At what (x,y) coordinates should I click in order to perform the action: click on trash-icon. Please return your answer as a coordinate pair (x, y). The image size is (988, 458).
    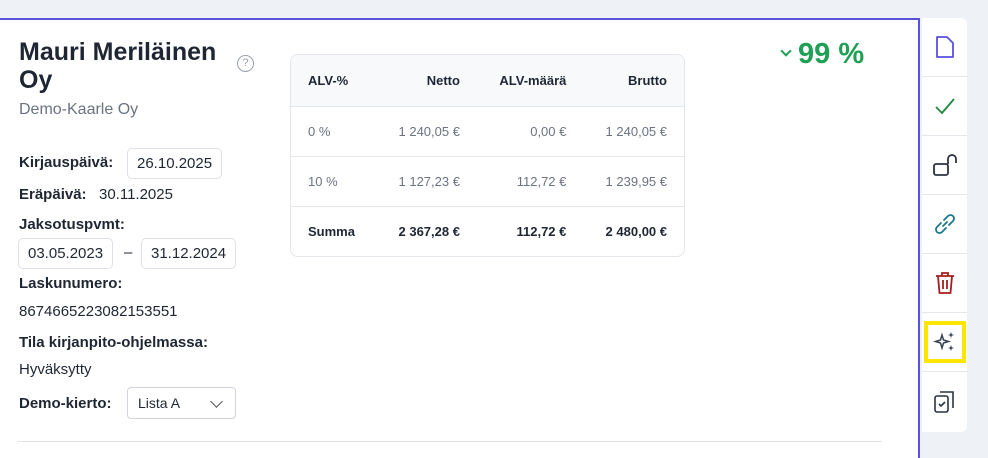
    Looking at the image, I should click on (944, 283).